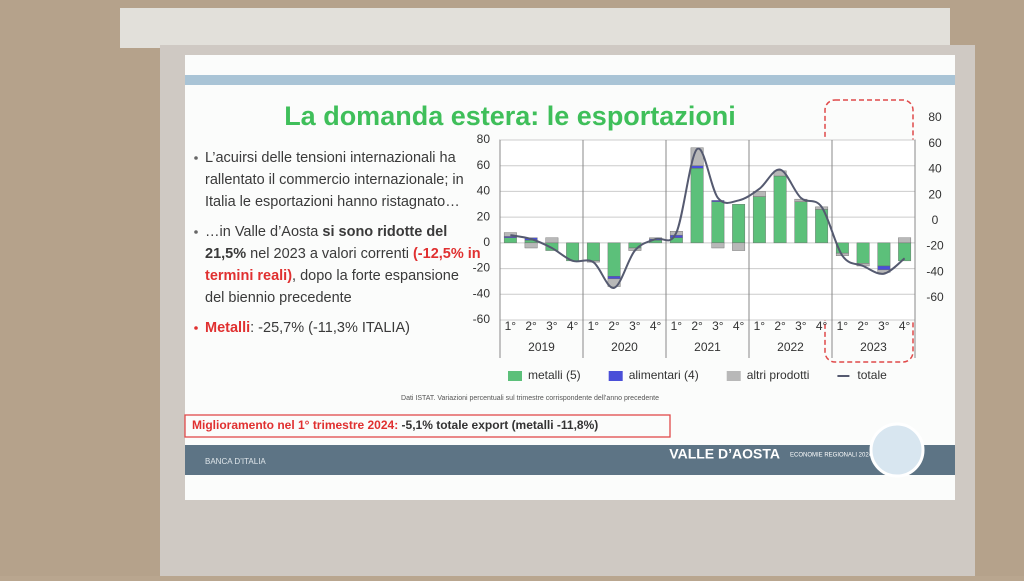 The width and height of the screenshot is (1024, 581). I want to click on y-tick-label: 60, so click(484, 165).